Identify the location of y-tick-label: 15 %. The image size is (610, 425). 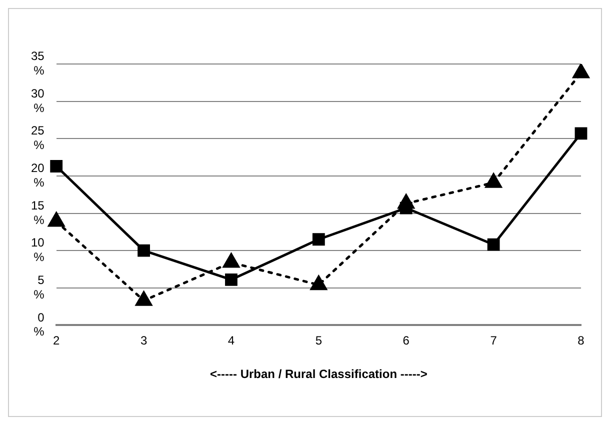
(37, 212).